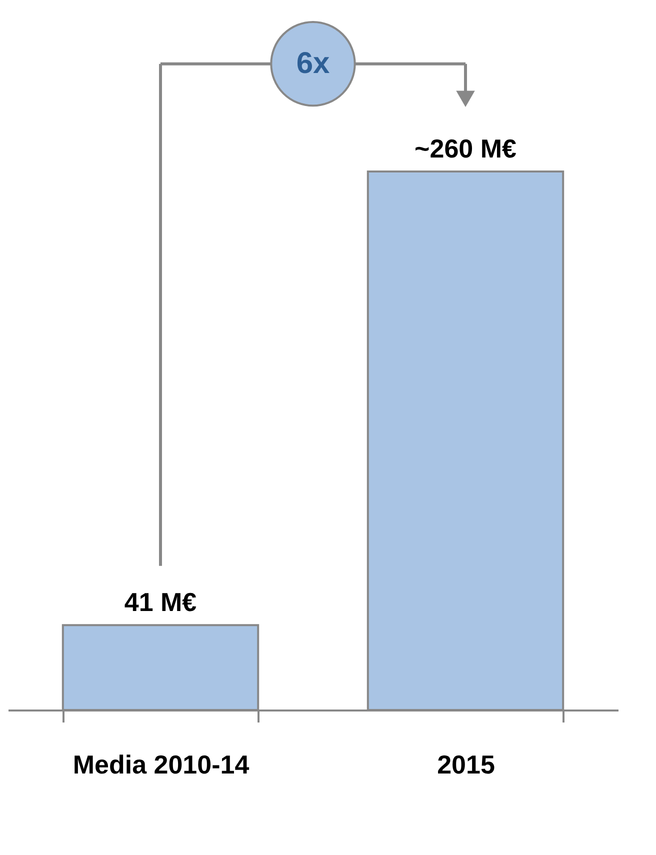 This screenshot has height=855, width=656. What do you see at coordinates (465, 149) in the screenshot?
I see `data-label: ~260 M€` at bounding box center [465, 149].